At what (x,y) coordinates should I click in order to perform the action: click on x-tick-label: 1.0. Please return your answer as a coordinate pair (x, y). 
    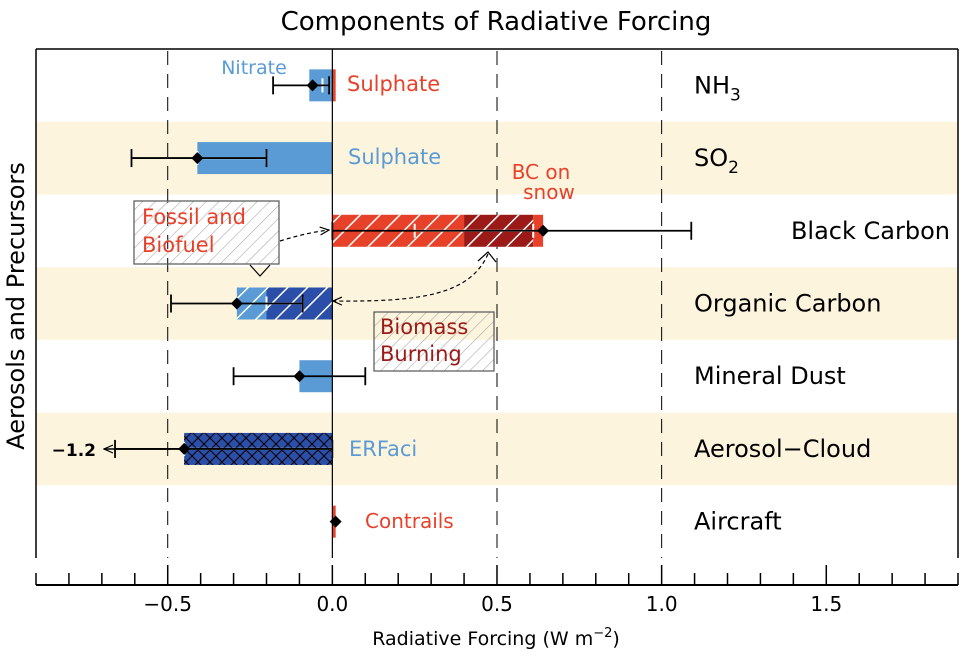
    Looking at the image, I should click on (662, 604).